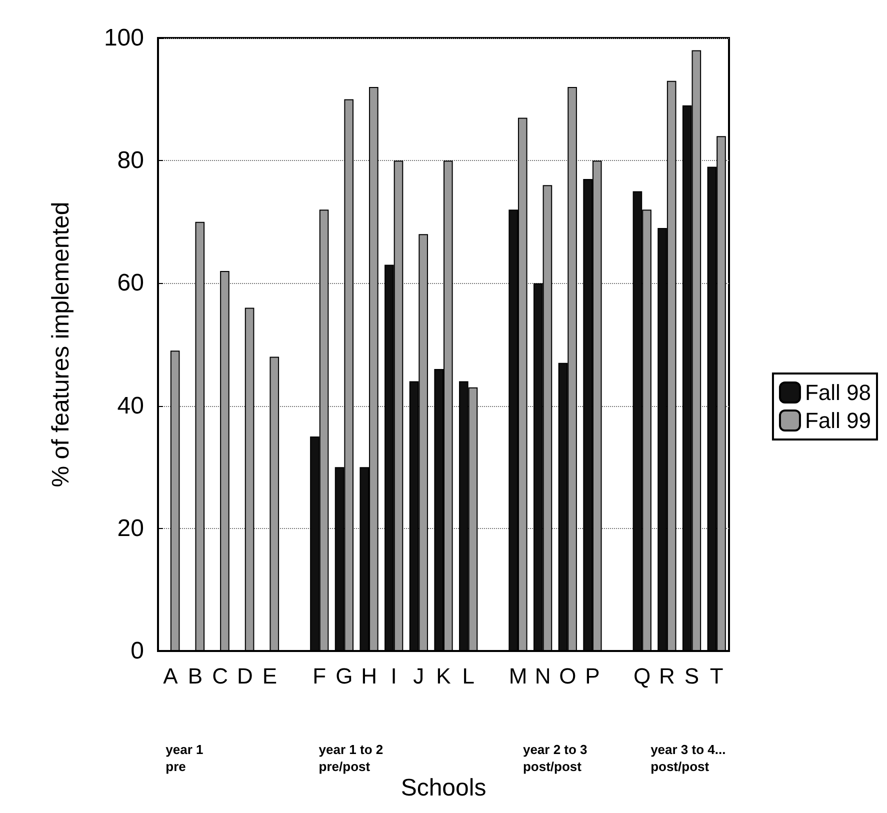  What do you see at coordinates (666, 676) in the screenshot?
I see `x-tick-label: R` at bounding box center [666, 676].